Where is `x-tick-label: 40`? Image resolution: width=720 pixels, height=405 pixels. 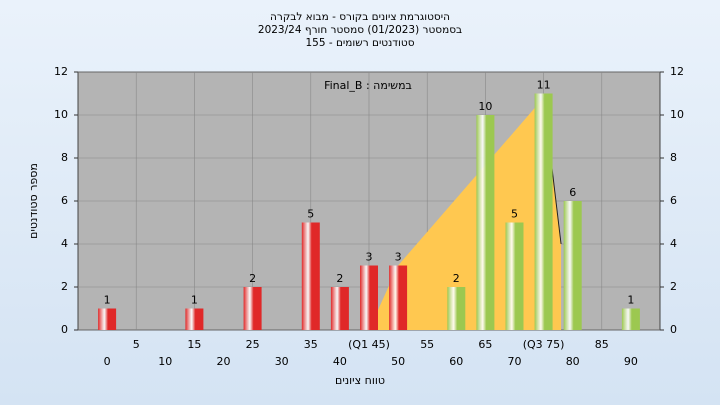 x-tick-label: 40 is located at coordinates (340, 361).